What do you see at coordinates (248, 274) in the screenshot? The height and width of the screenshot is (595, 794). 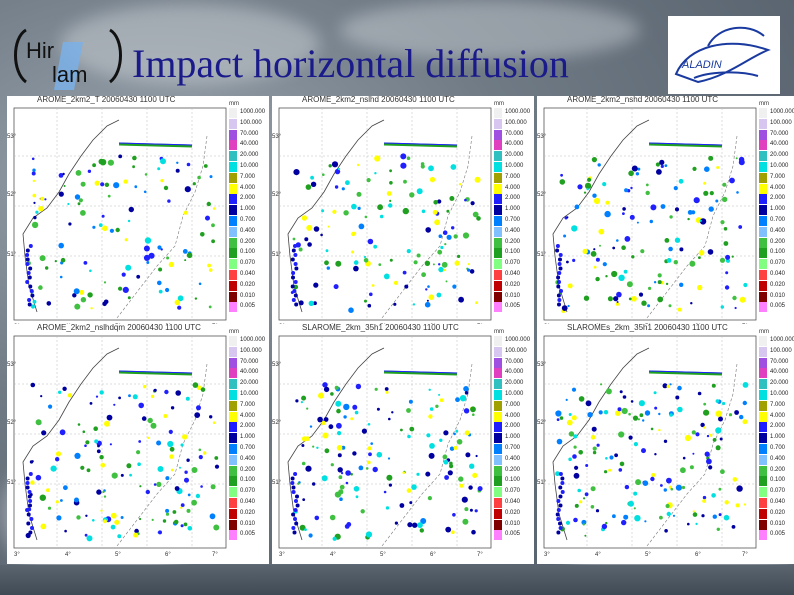 I see `legend-level: 0.040` at bounding box center [248, 274].